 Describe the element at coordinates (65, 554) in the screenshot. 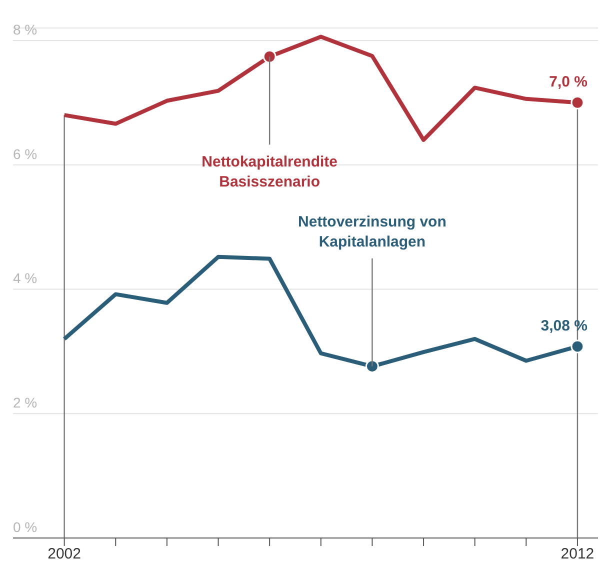

I see `x-tick-label: 2002` at that location.